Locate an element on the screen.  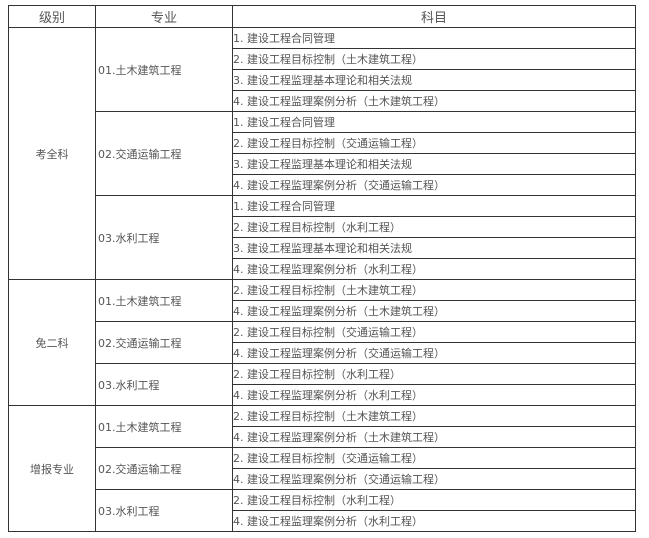
table-row: 3. 建设工程监理基本理论和相关法规 is located at coordinates (322, 164).